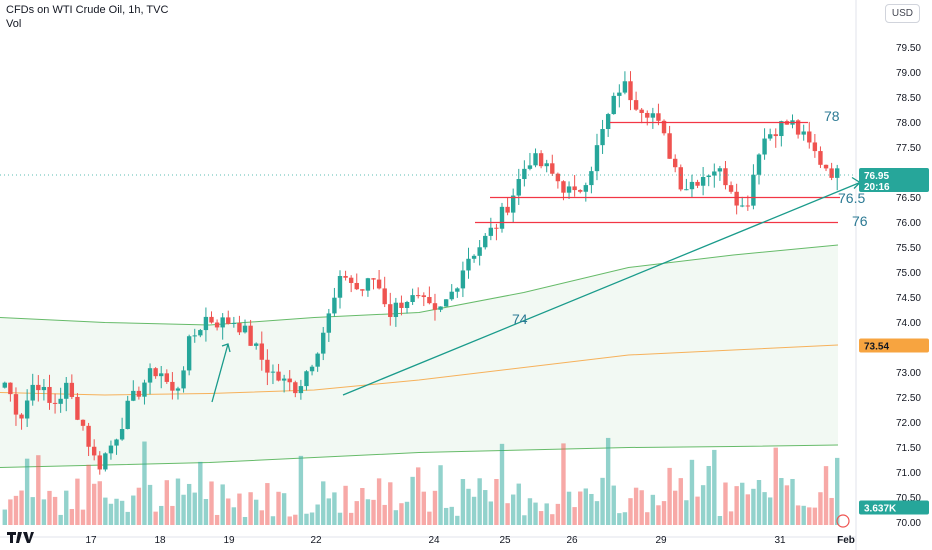 The height and width of the screenshot is (550, 932). Describe the element at coordinates (908, 73) in the screenshot. I see `y-tick-label: 79.00` at that location.